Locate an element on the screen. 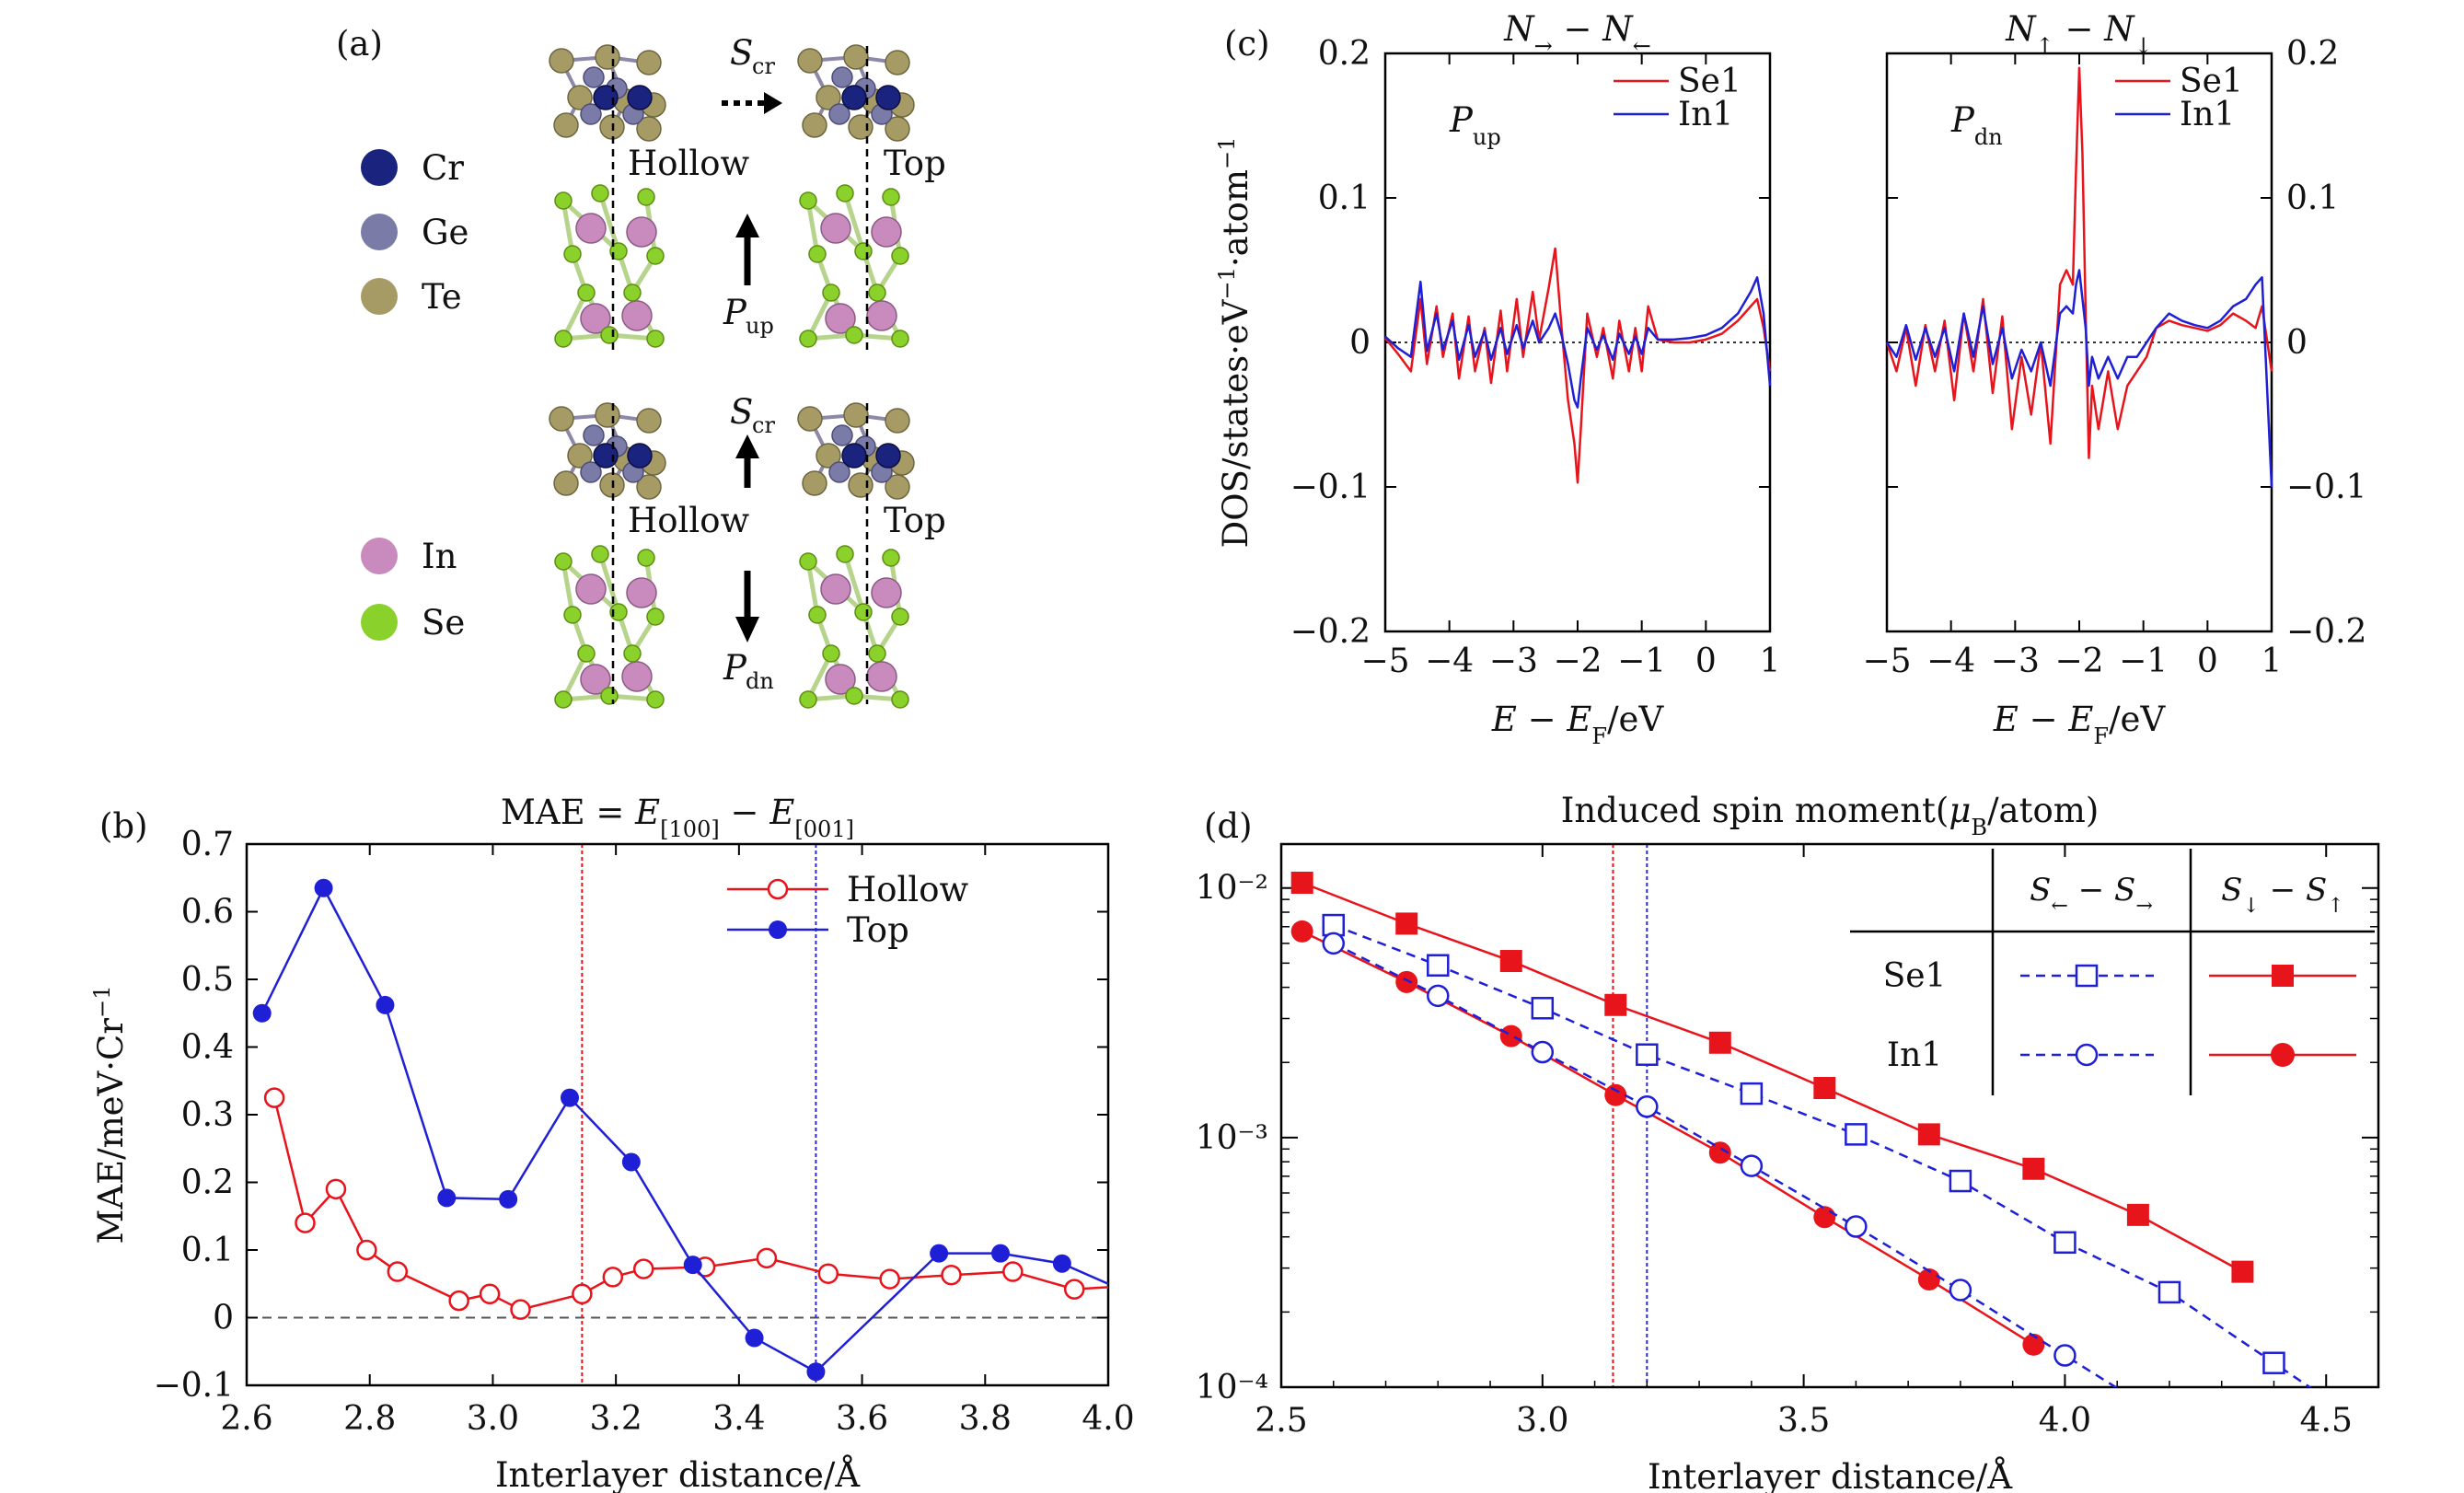 The image size is (2464, 1493). svg-text: S is located at coordinates (742, 53).